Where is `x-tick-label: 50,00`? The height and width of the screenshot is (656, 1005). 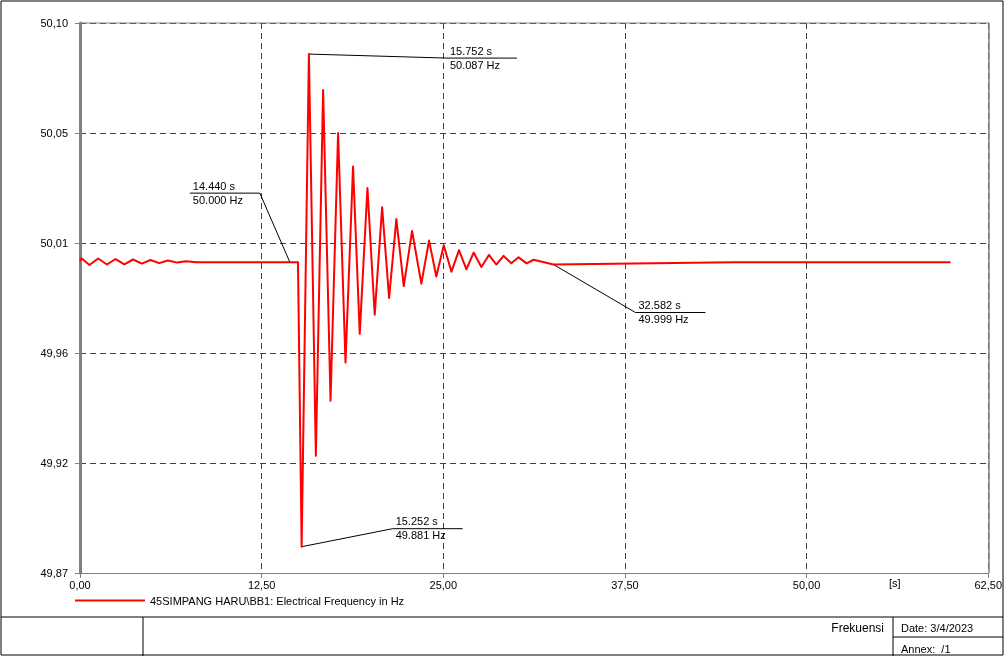
x-tick-label: 50,00 is located at coordinates (806, 584).